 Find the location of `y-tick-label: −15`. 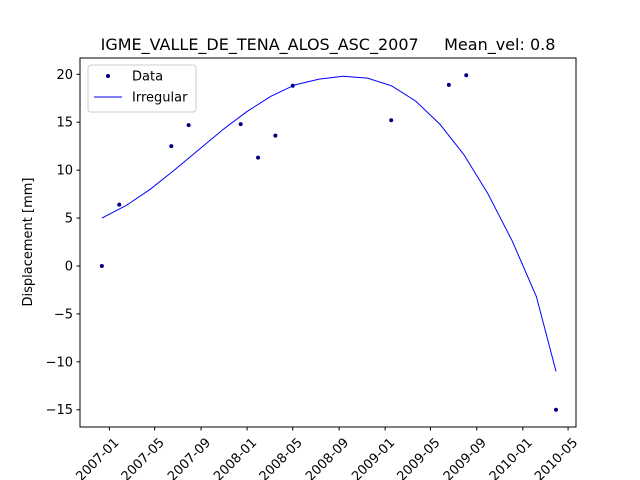

y-tick-label: −15 is located at coordinates (59, 410).